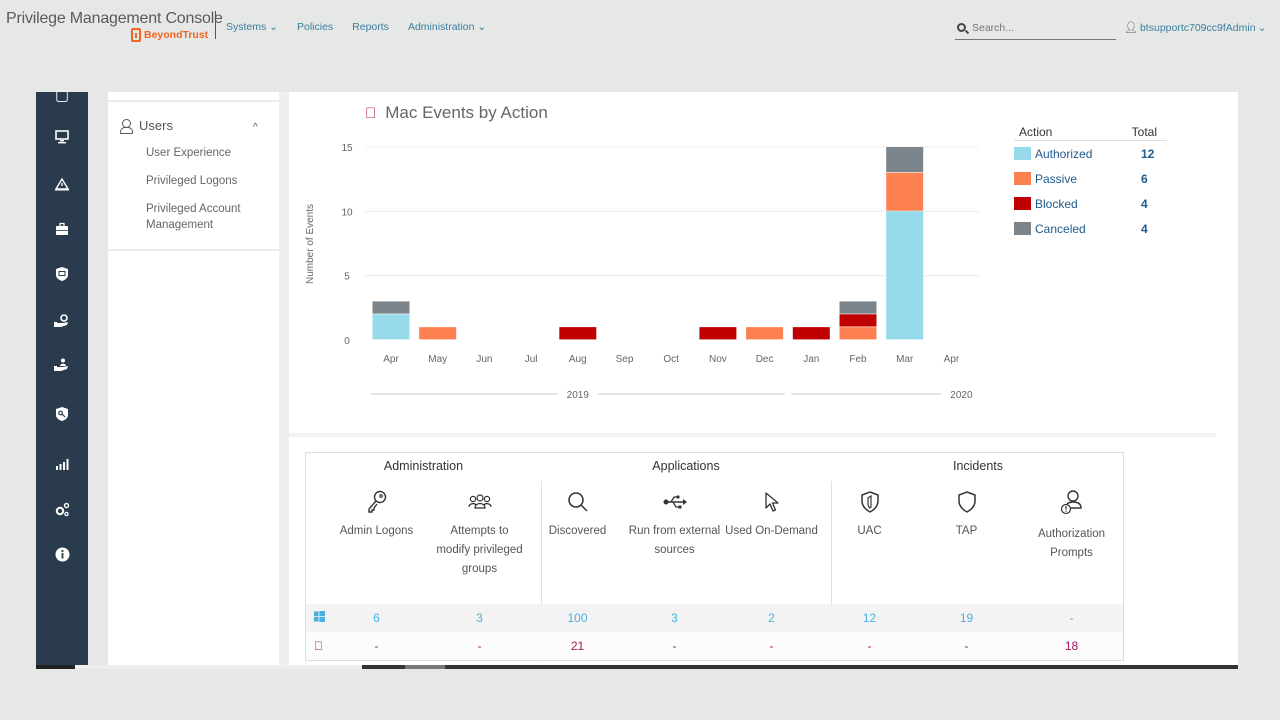 Image resolution: width=1280 pixels, height=720 pixels. I want to click on group-icon, so click(479, 502).